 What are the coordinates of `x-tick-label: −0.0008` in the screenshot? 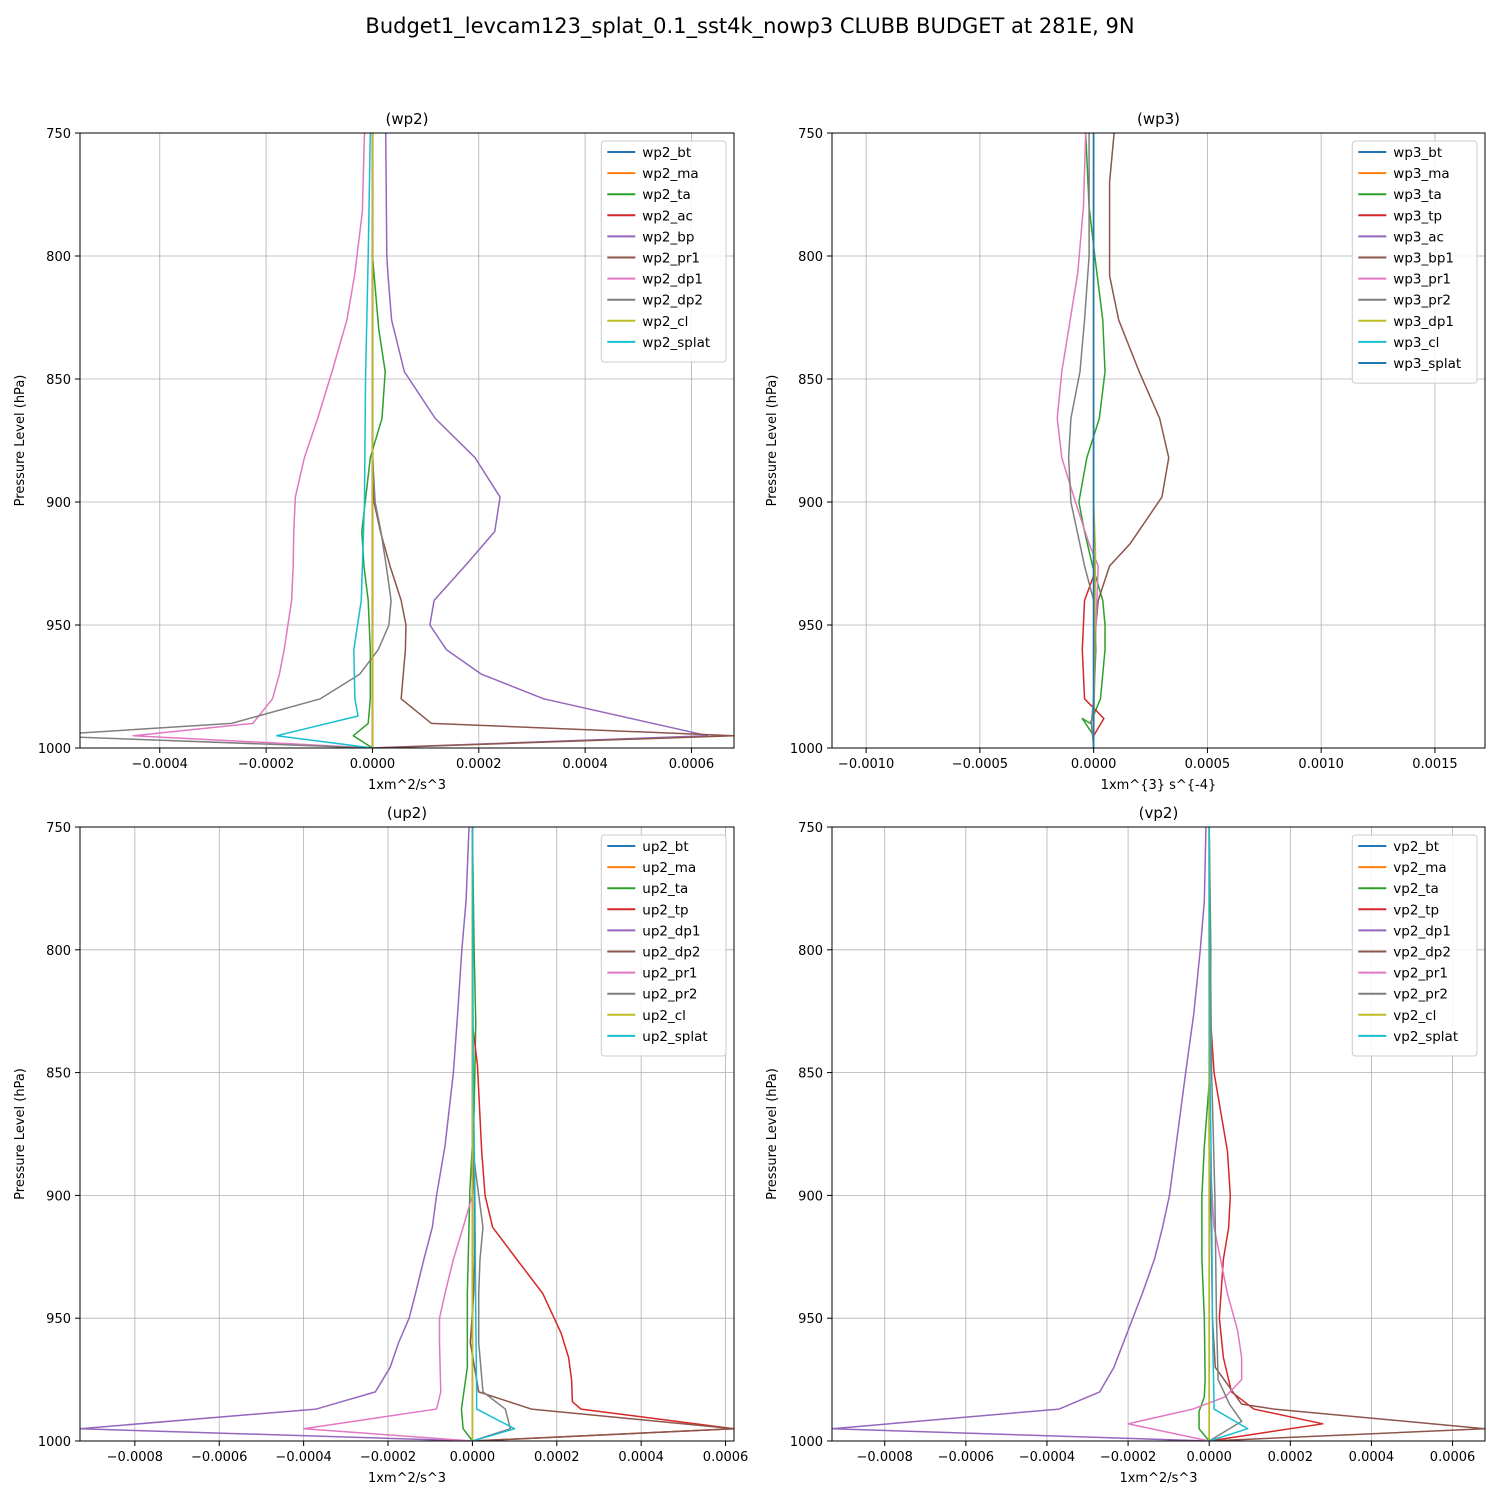 It's located at (885, 1457).